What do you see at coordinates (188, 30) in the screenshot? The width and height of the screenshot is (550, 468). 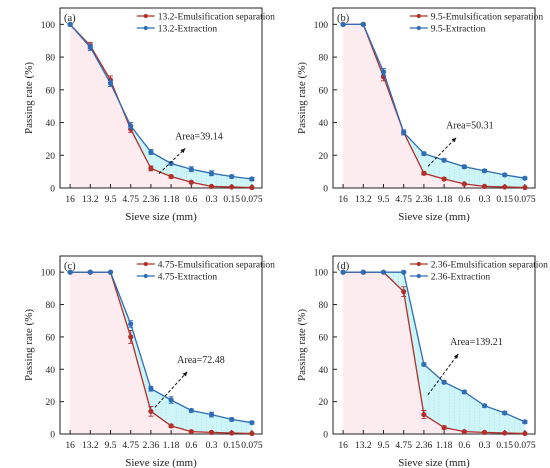 I see `legend-label: 13.2-Extraction` at bounding box center [188, 30].